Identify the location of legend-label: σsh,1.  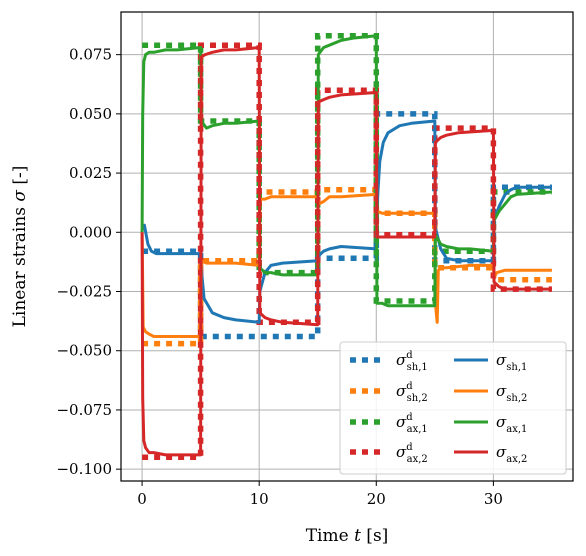
(511, 362).